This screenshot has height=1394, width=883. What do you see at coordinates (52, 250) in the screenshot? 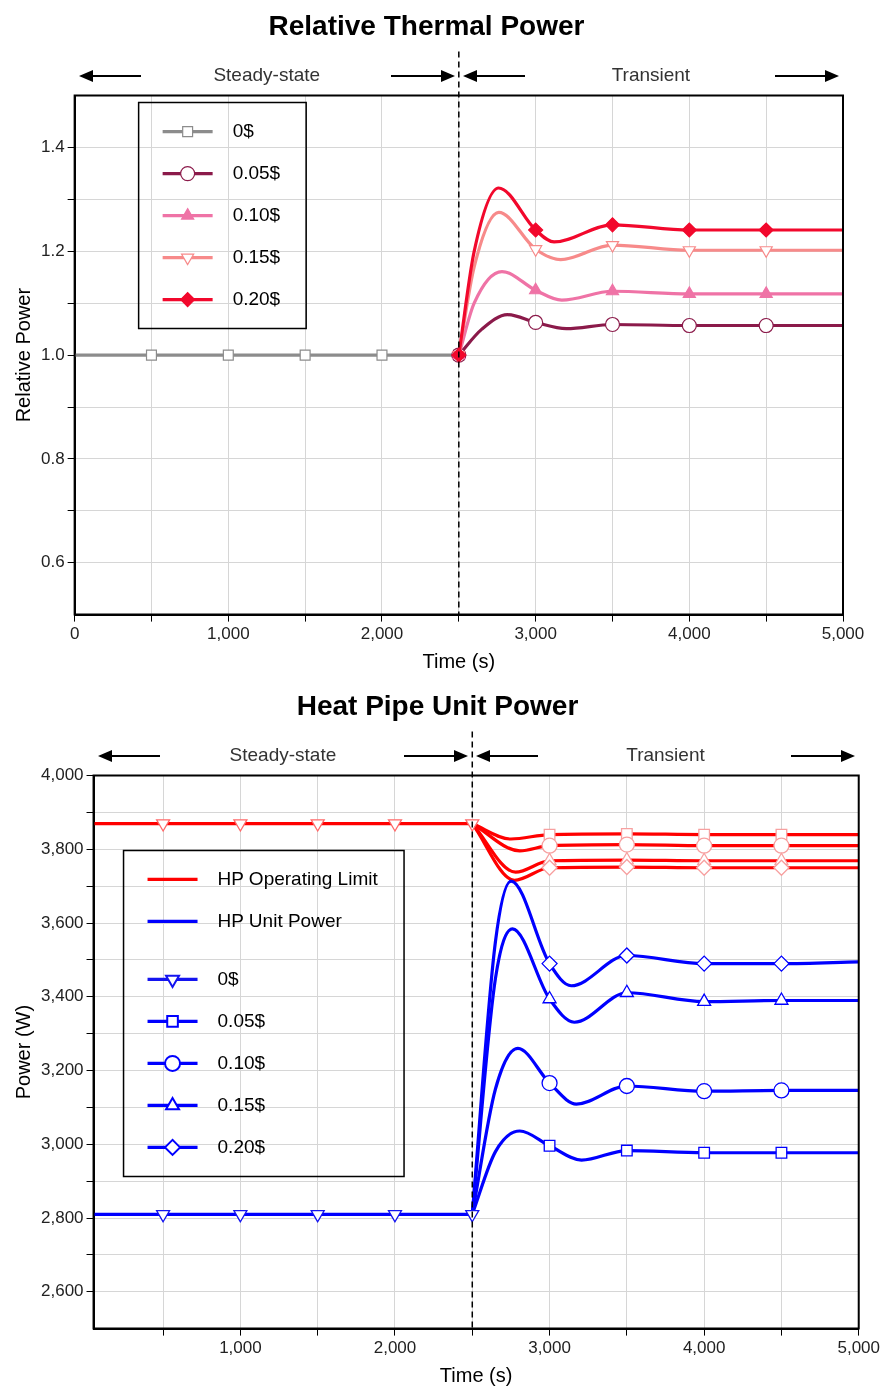
I see `y-tick-label: 1.2` at bounding box center [52, 250].